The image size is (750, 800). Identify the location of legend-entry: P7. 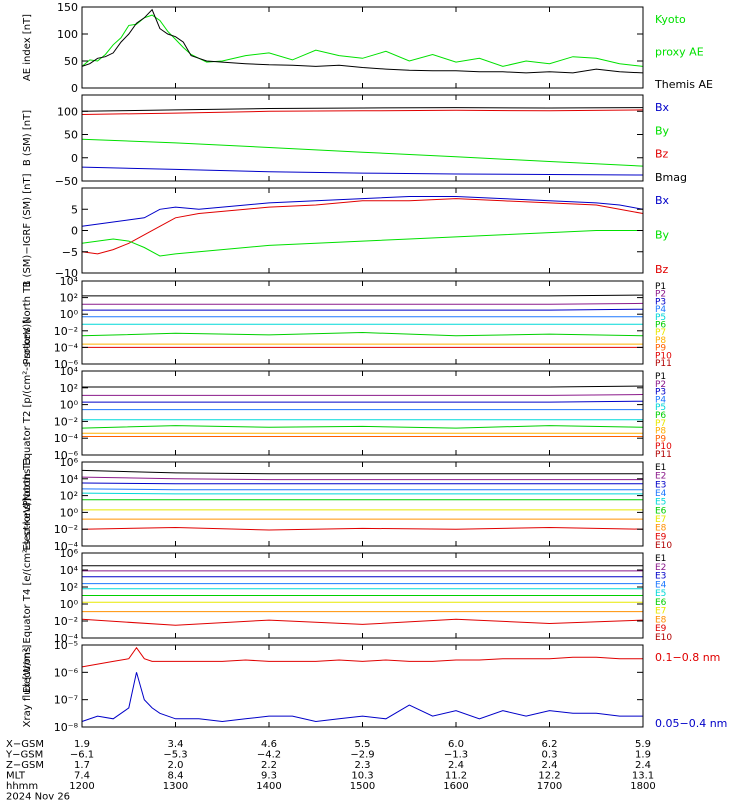
(660, 333).